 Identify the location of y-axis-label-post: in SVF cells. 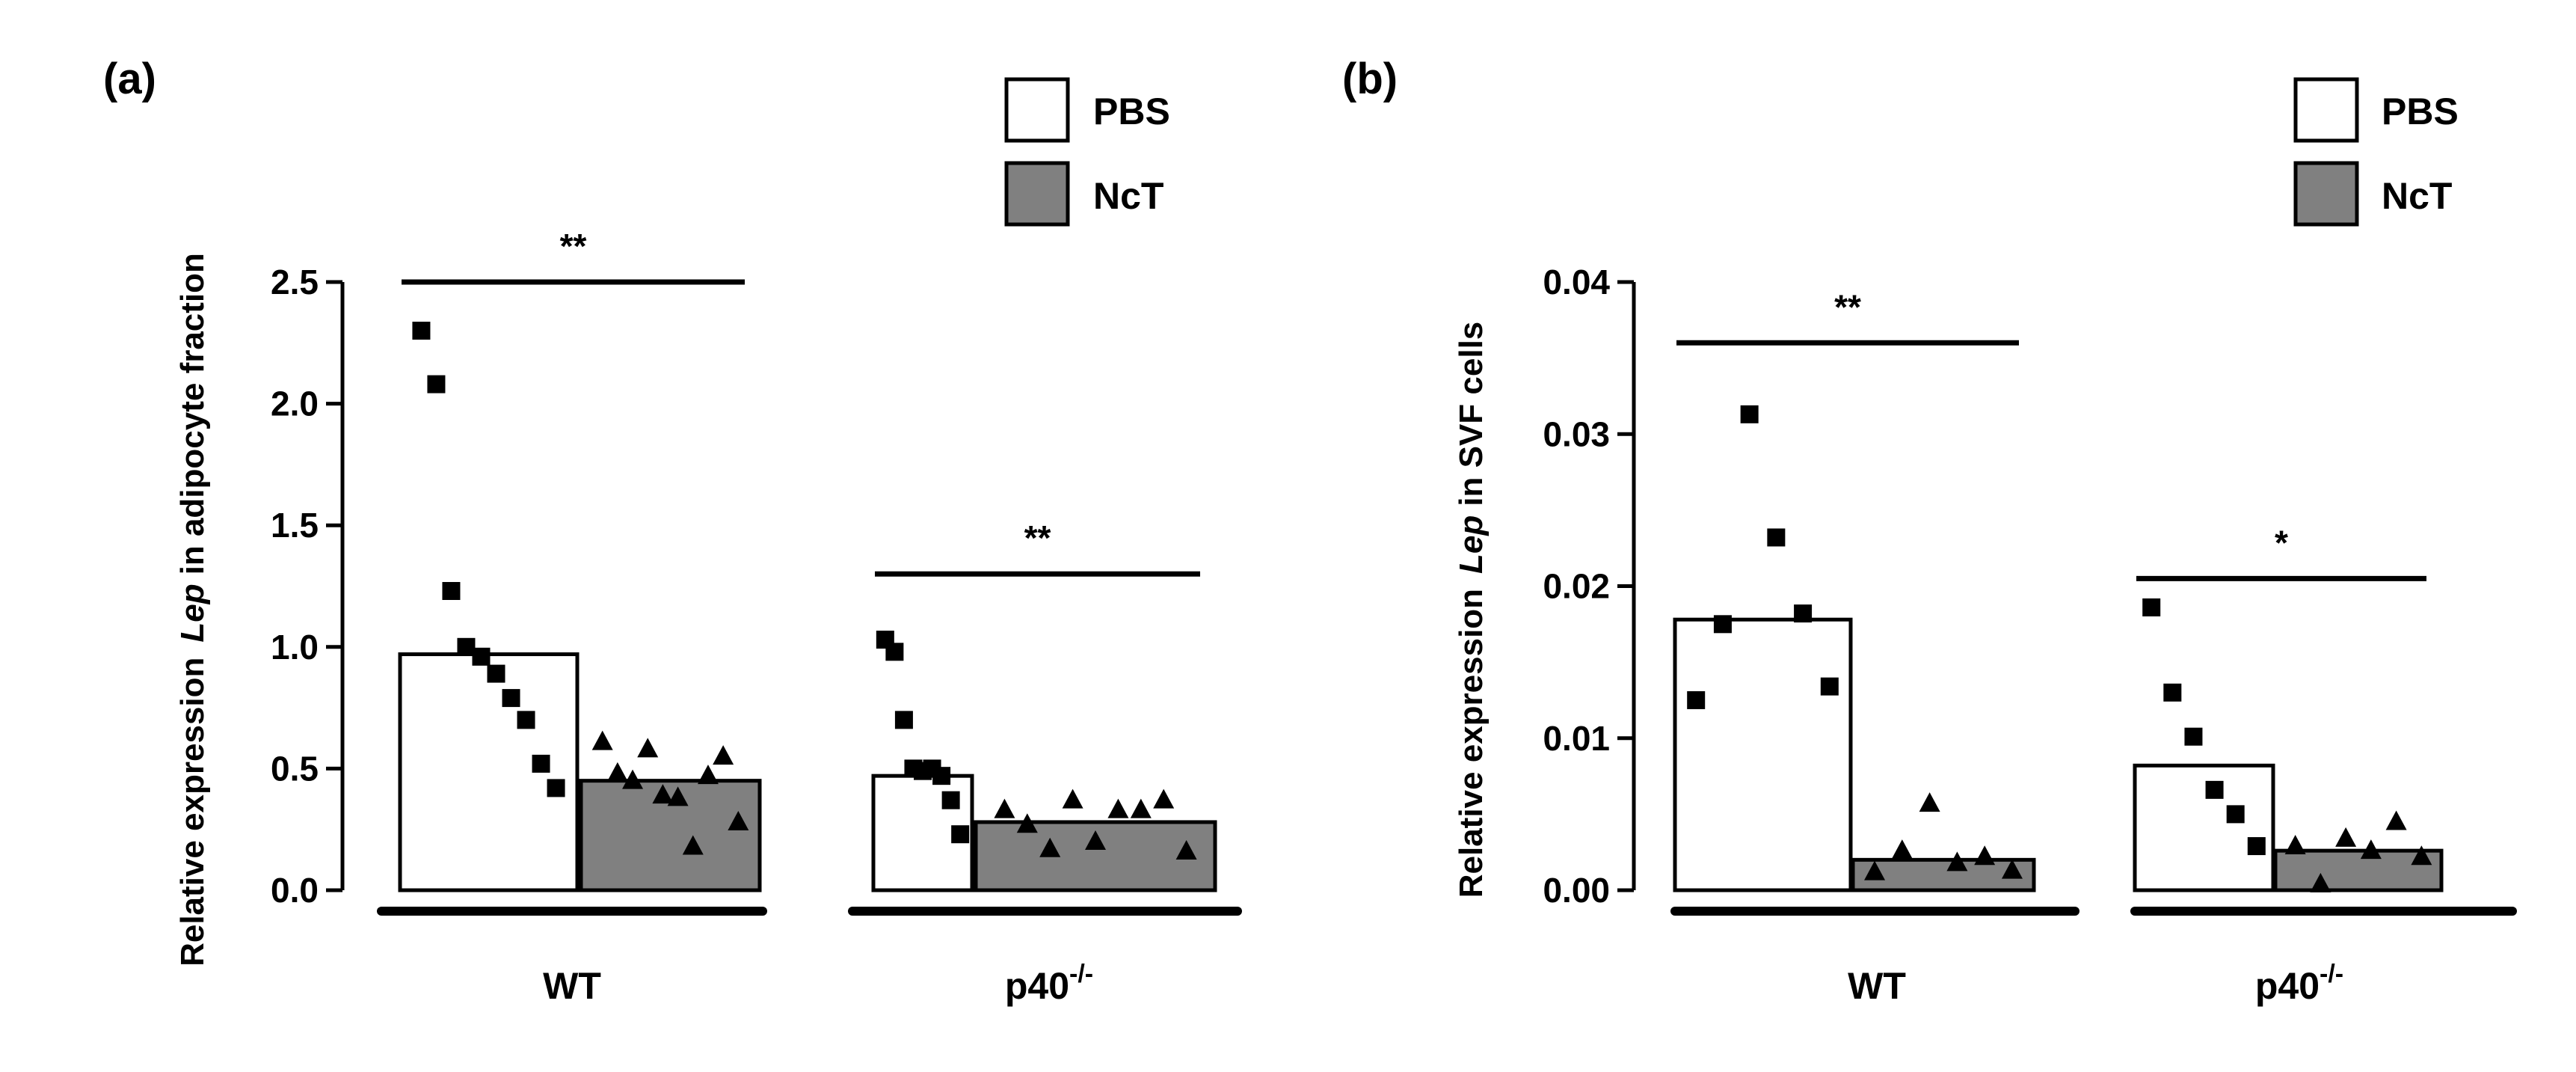
(1471, 414).